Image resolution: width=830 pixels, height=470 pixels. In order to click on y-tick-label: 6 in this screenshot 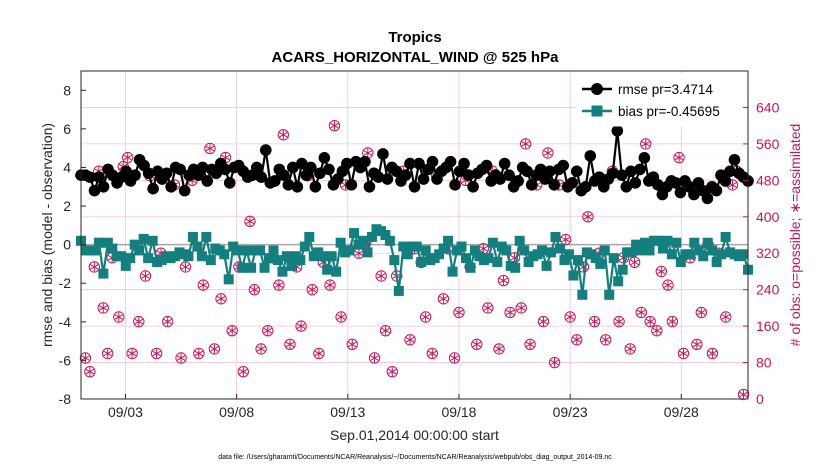, I will do `click(67, 129)`.